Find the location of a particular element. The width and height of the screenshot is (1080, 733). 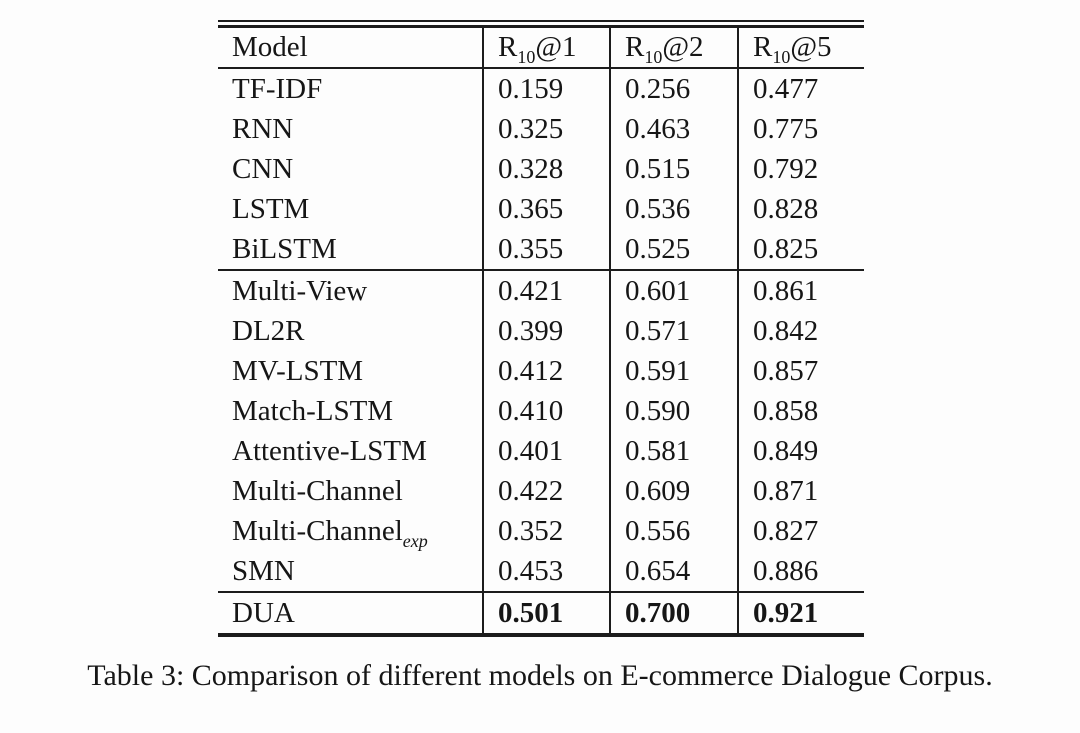

metric-value-cell: 0.159 is located at coordinates (546, 88).